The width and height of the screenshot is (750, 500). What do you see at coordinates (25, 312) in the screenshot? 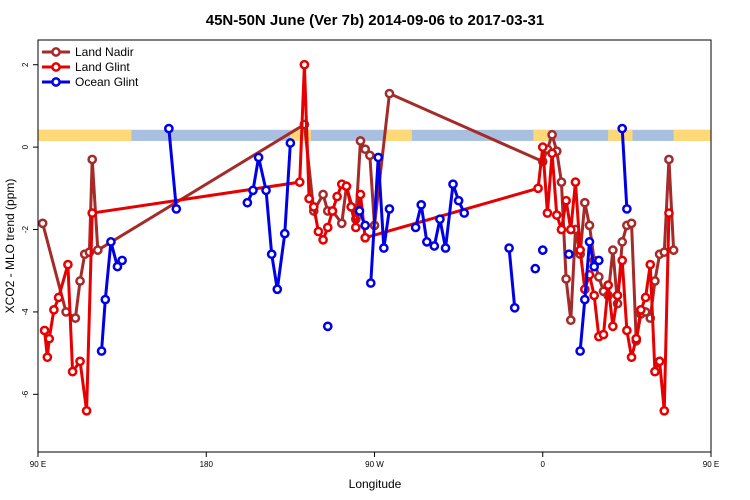
I see `y-tick-label: -4` at bounding box center [25, 312].